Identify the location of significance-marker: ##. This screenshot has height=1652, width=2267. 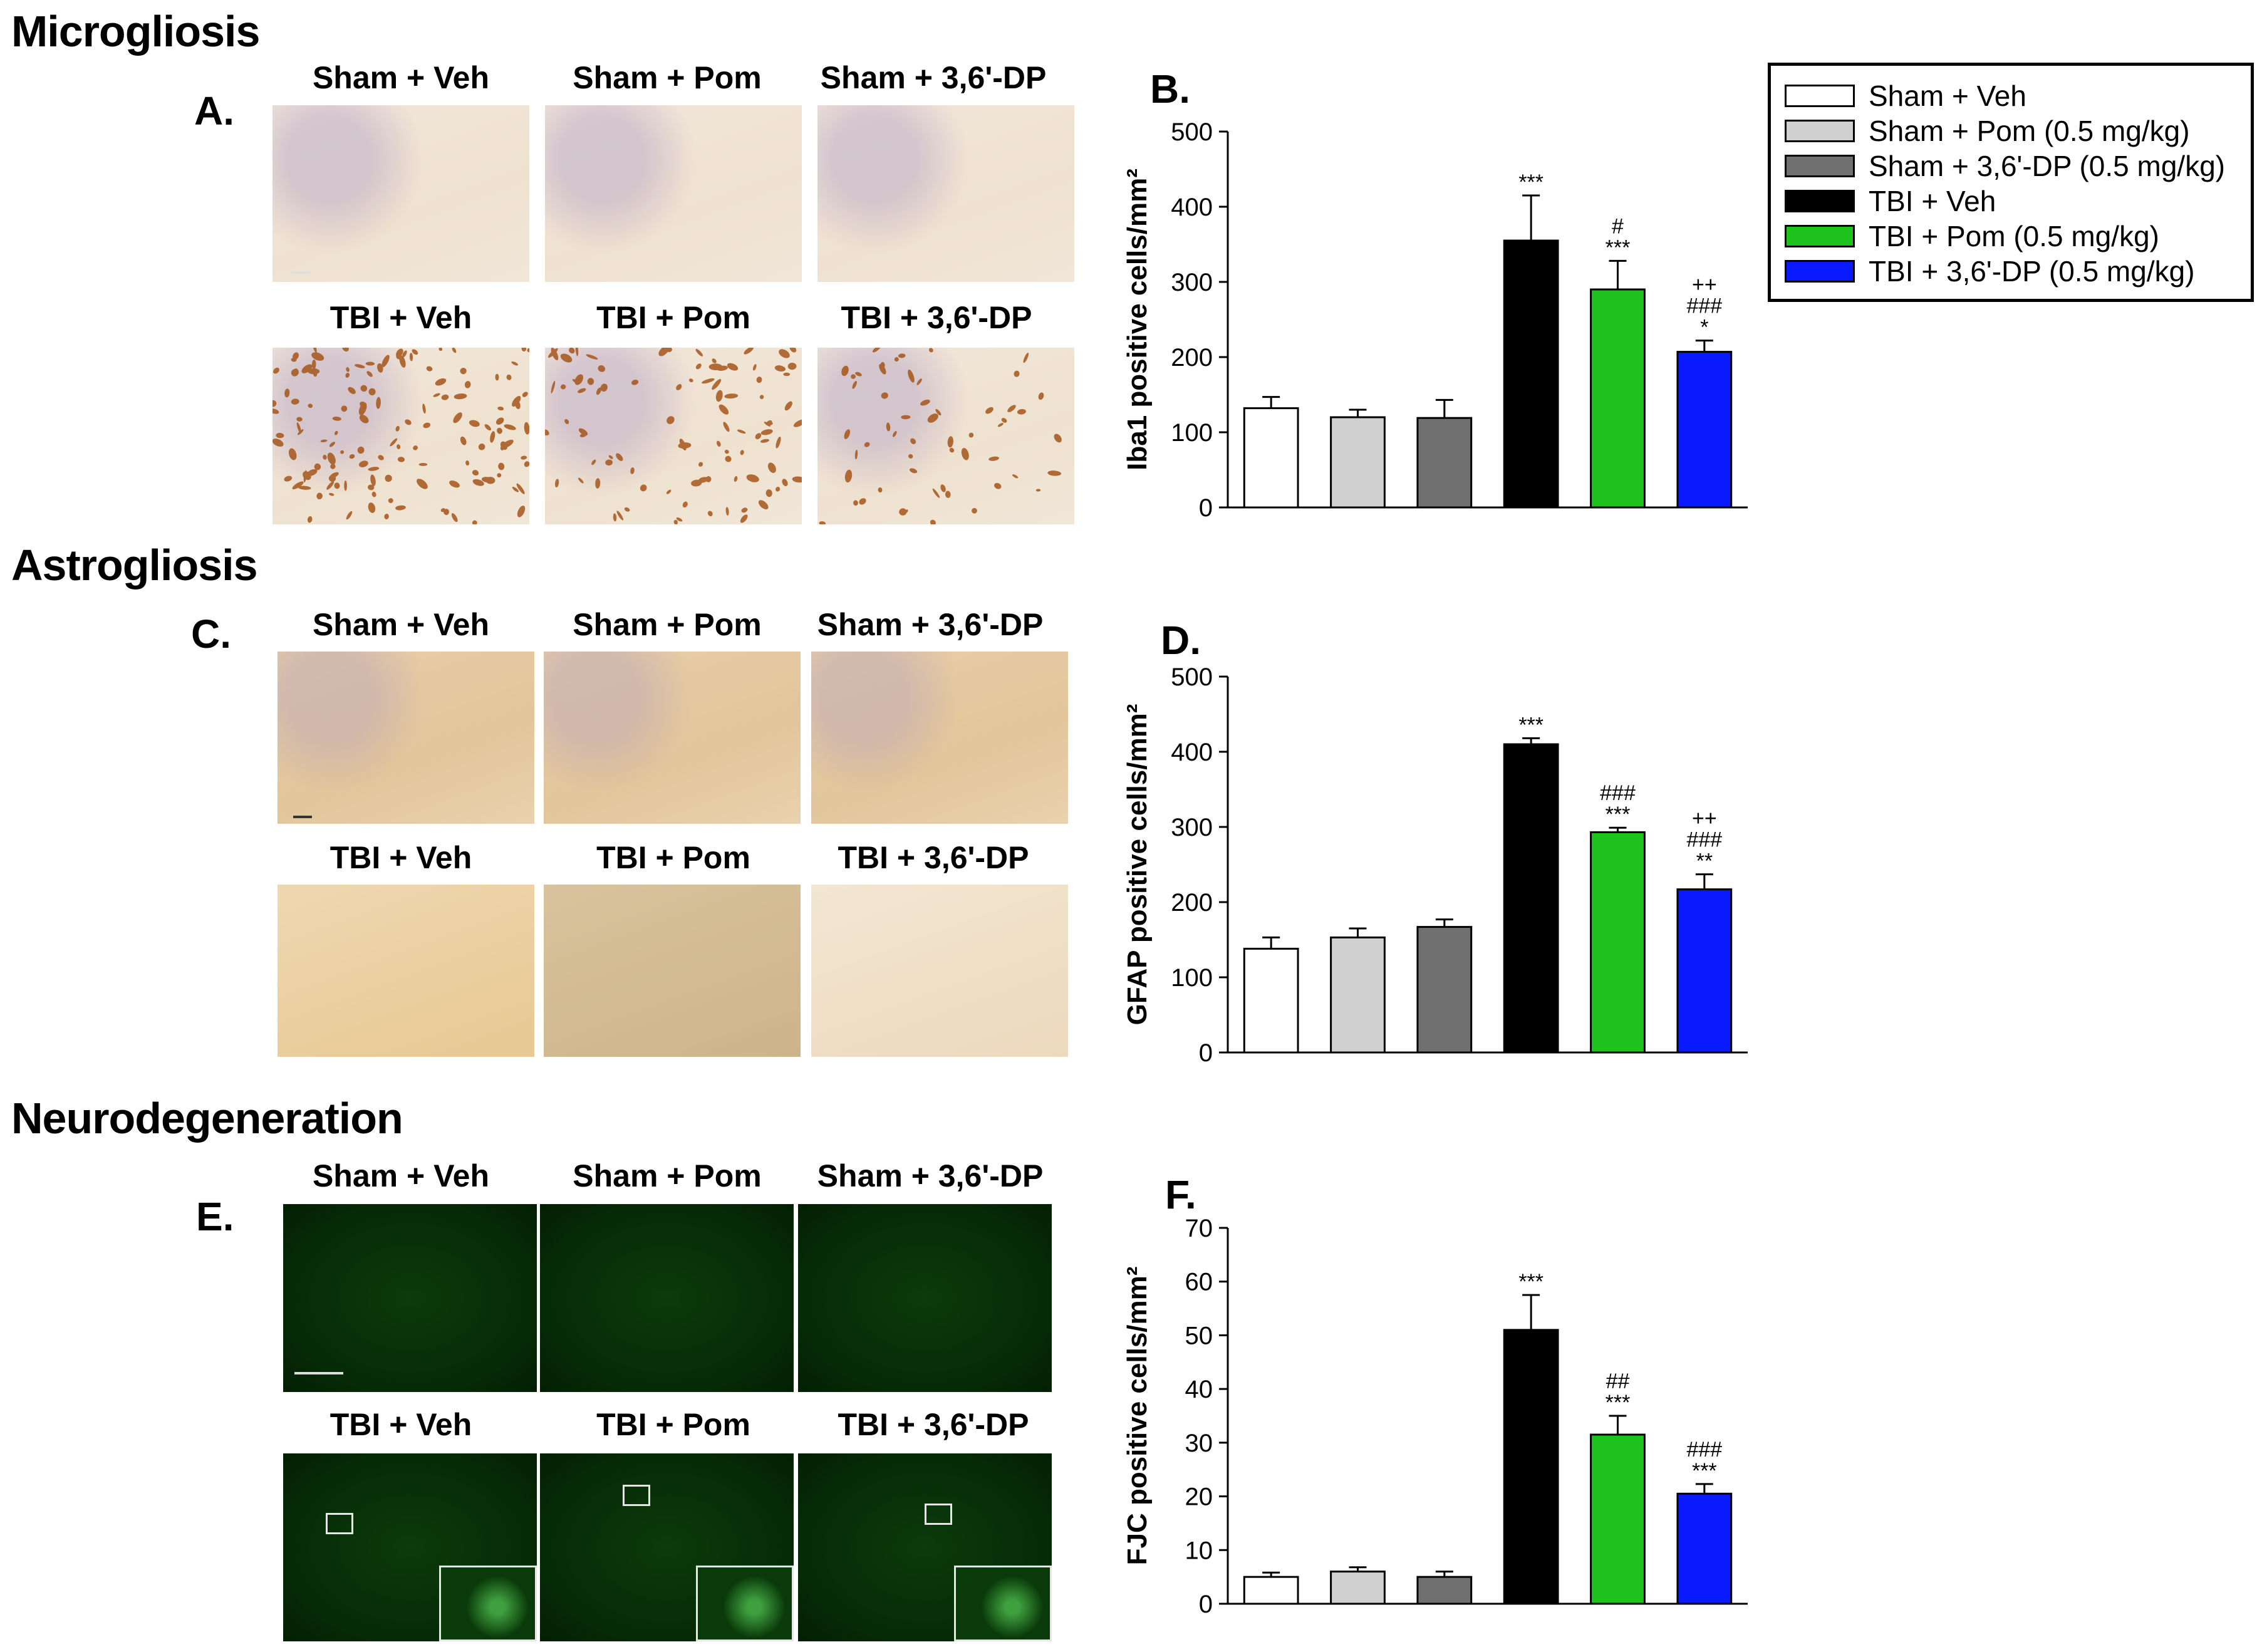
(1618, 1381).